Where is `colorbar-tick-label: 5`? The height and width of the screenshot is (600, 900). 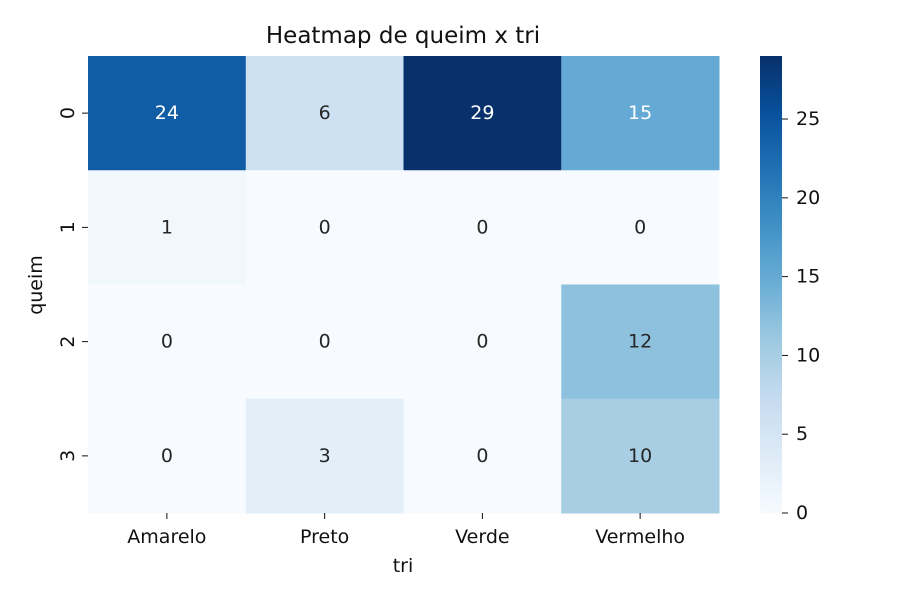
colorbar-tick-label: 5 is located at coordinates (802, 434).